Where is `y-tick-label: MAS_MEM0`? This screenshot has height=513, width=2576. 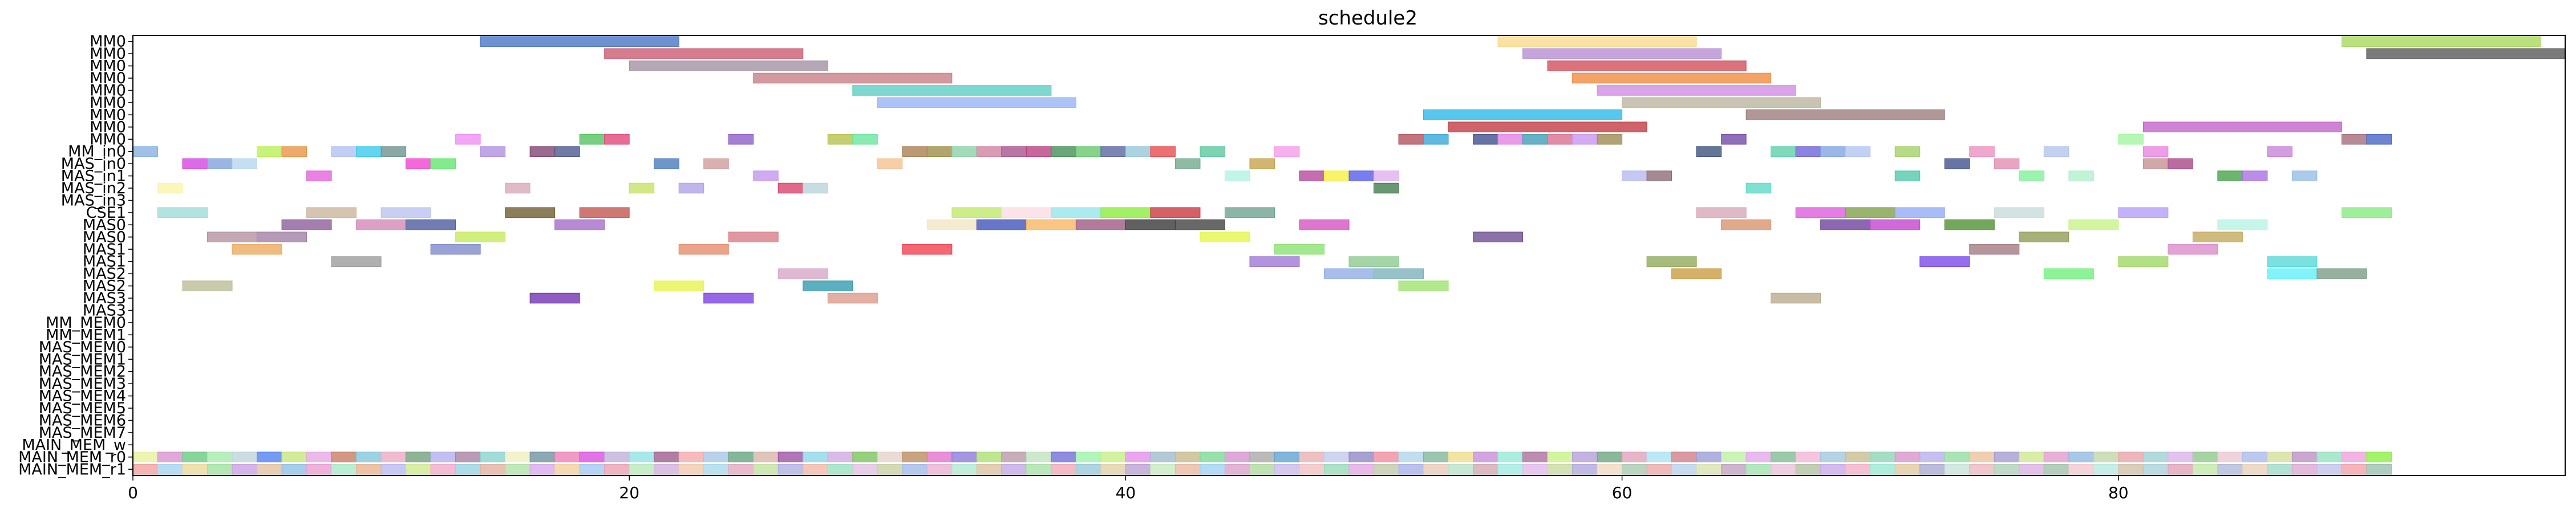 y-tick-label: MAS_MEM0 is located at coordinates (82, 347).